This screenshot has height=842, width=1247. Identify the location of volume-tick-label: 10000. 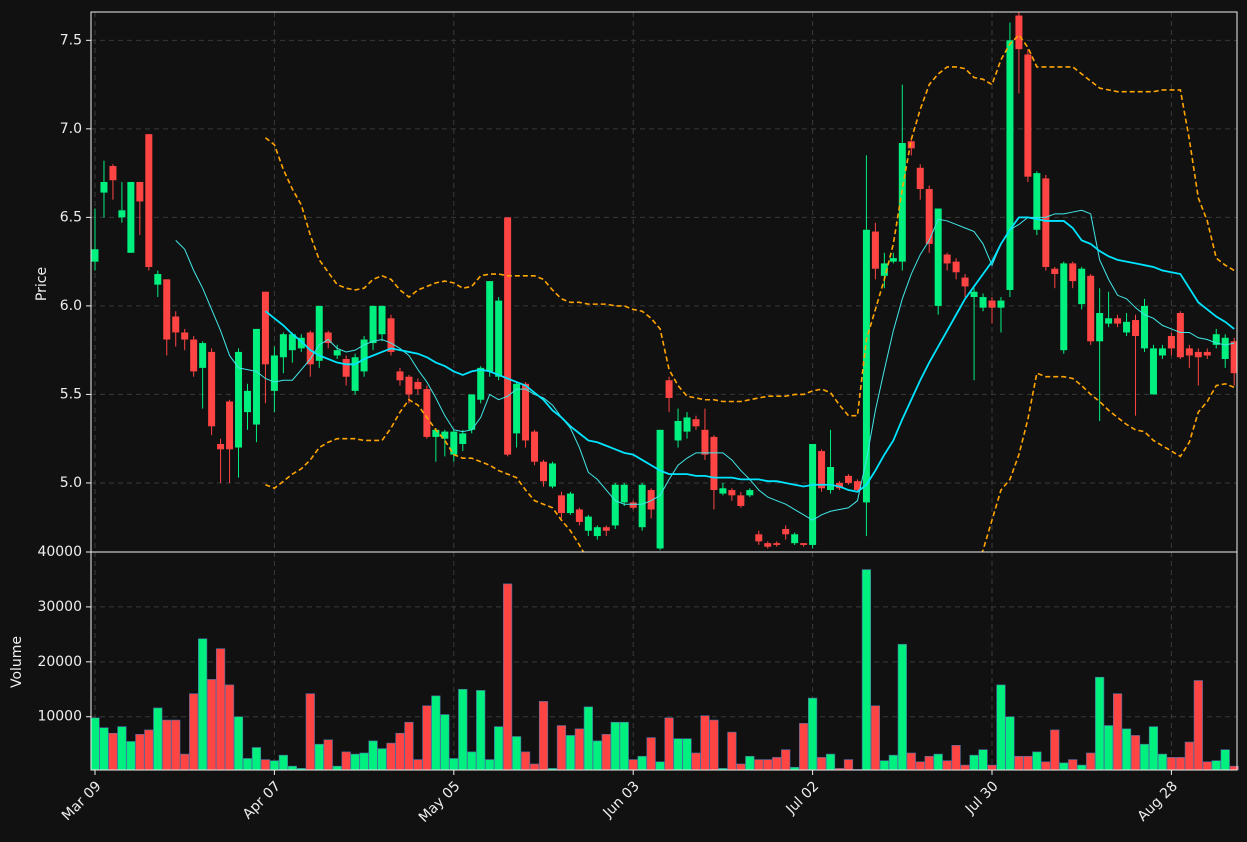
(59, 717).